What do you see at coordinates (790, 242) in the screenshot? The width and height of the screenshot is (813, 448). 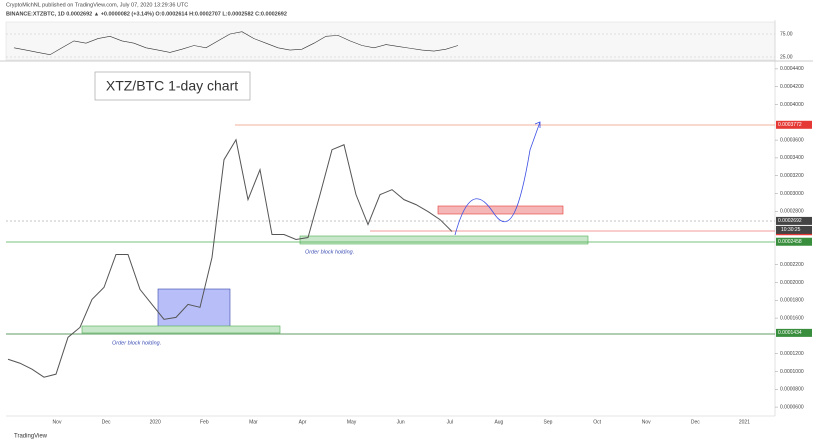 I see `price-tag-label: 0.0002458` at bounding box center [790, 242].